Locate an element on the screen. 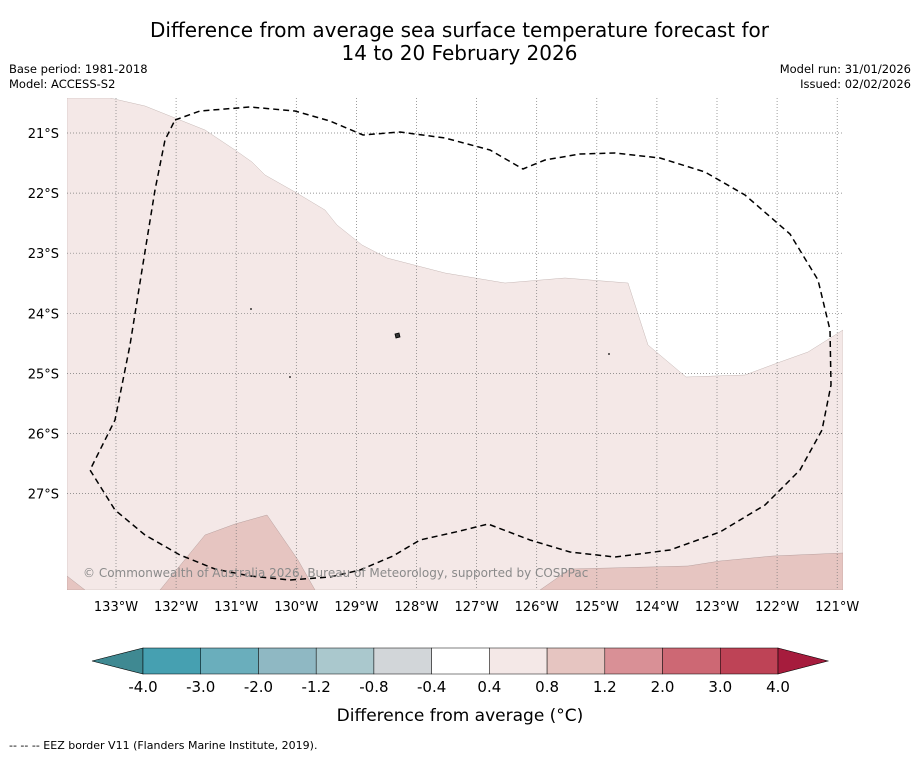 The width and height of the screenshot is (919, 758). lon-label: 126°W is located at coordinates (537, 607).